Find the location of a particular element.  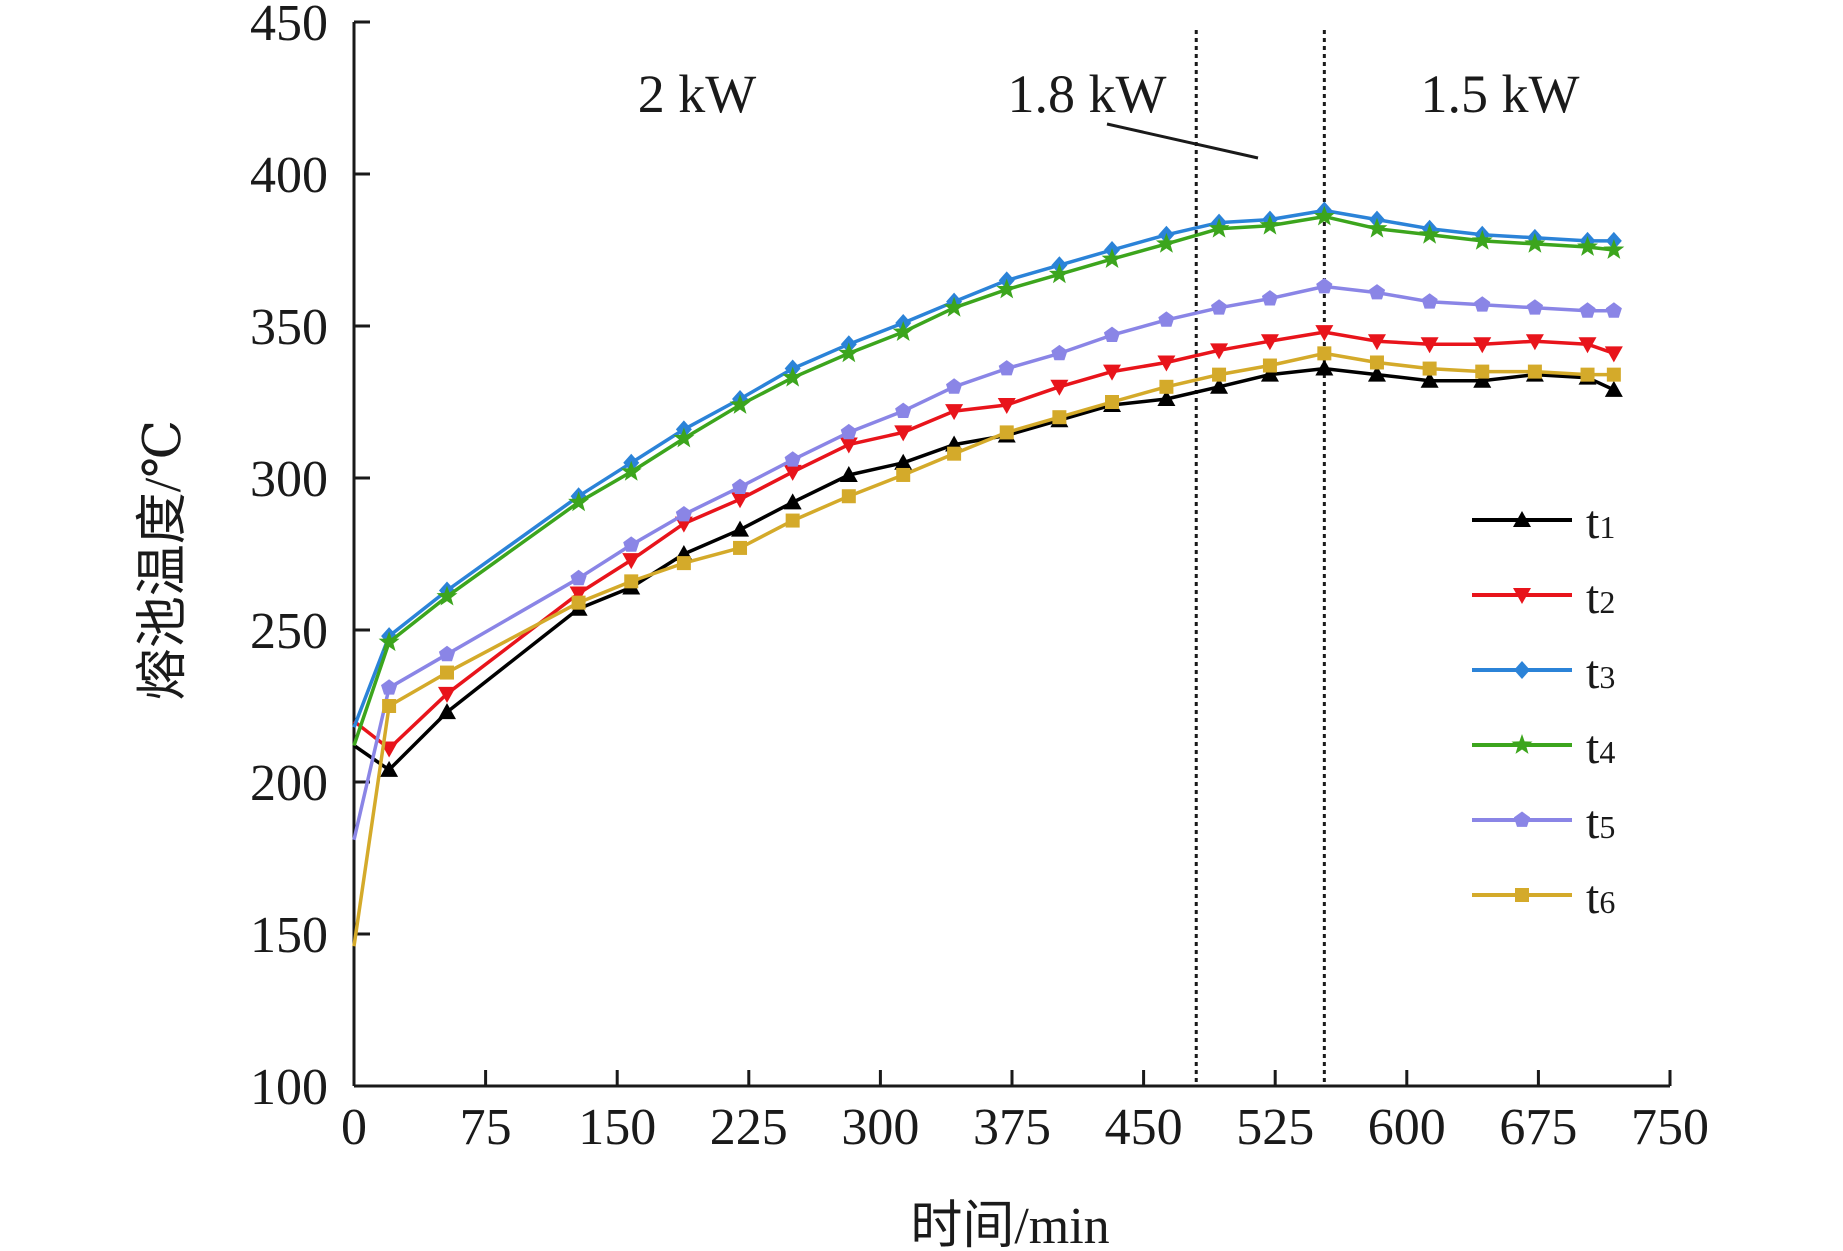

power-boundary-lines is located at coordinates (1260, 558).